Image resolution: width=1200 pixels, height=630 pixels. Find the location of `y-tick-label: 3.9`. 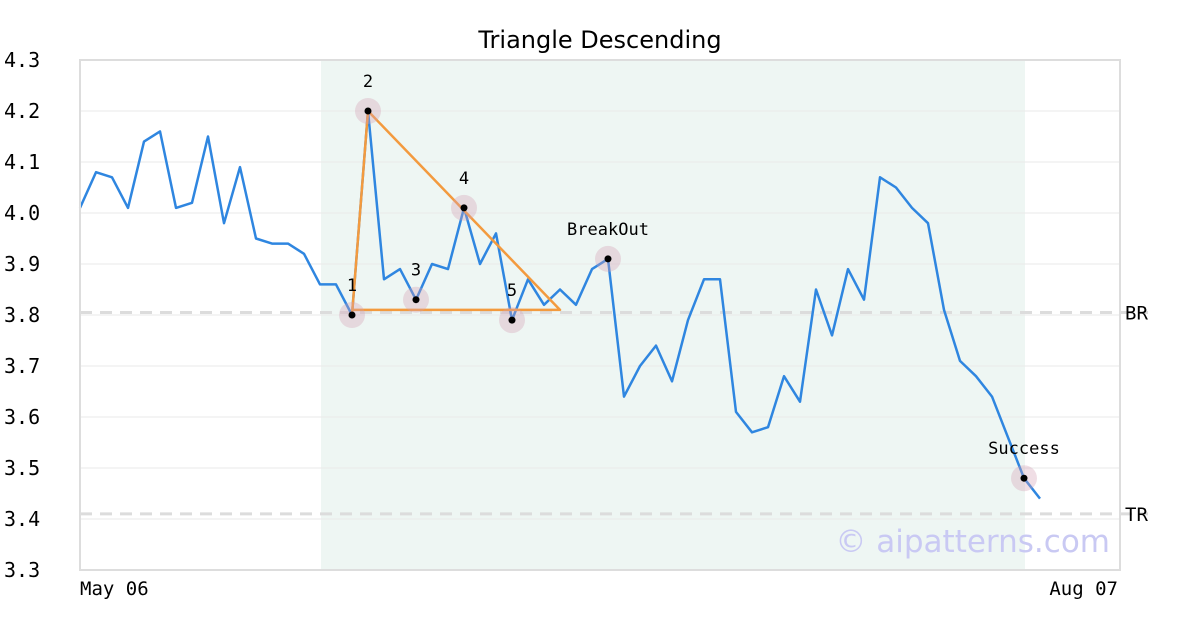

y-tick-label: 3.9 is located at coordinates (22, 264).